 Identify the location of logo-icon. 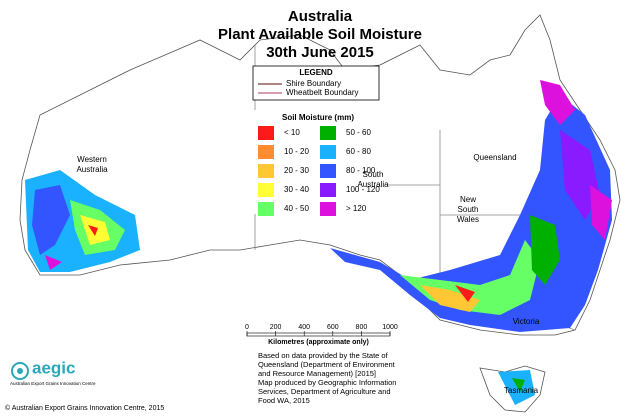
(20, 371).